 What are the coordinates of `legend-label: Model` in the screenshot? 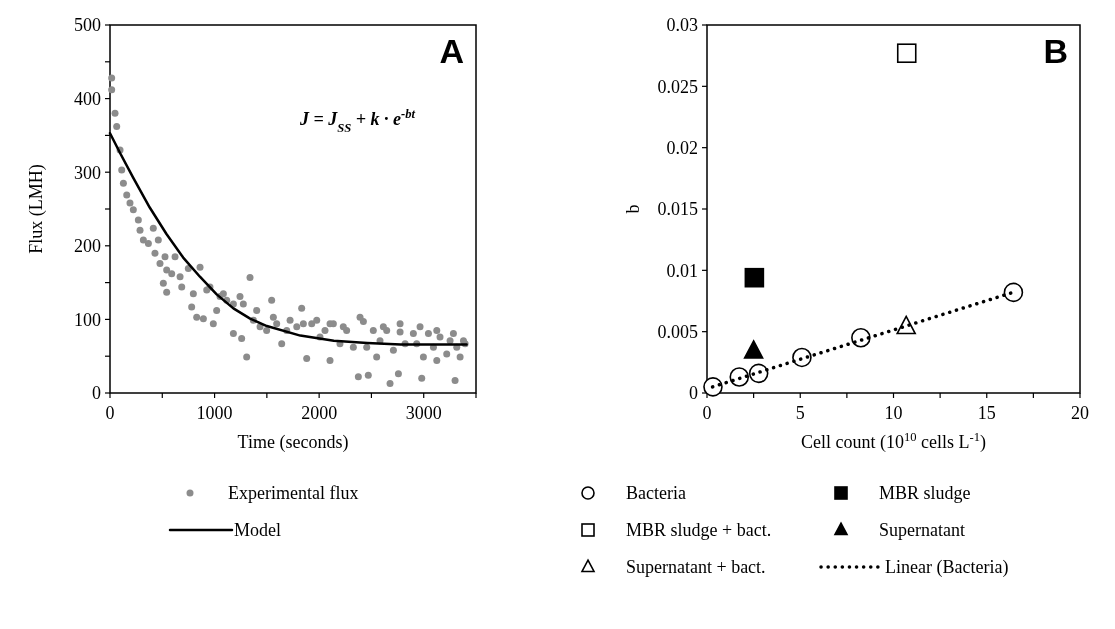 It's located at (257, 530).